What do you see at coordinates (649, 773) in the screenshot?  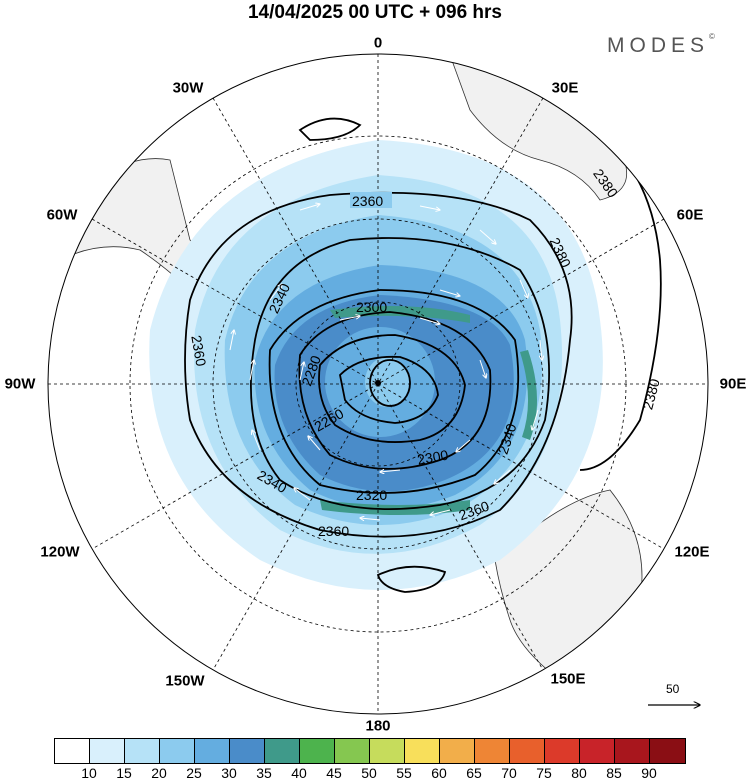 I see `colorbar-tick-label: 90` at bounding box center [649, 773].